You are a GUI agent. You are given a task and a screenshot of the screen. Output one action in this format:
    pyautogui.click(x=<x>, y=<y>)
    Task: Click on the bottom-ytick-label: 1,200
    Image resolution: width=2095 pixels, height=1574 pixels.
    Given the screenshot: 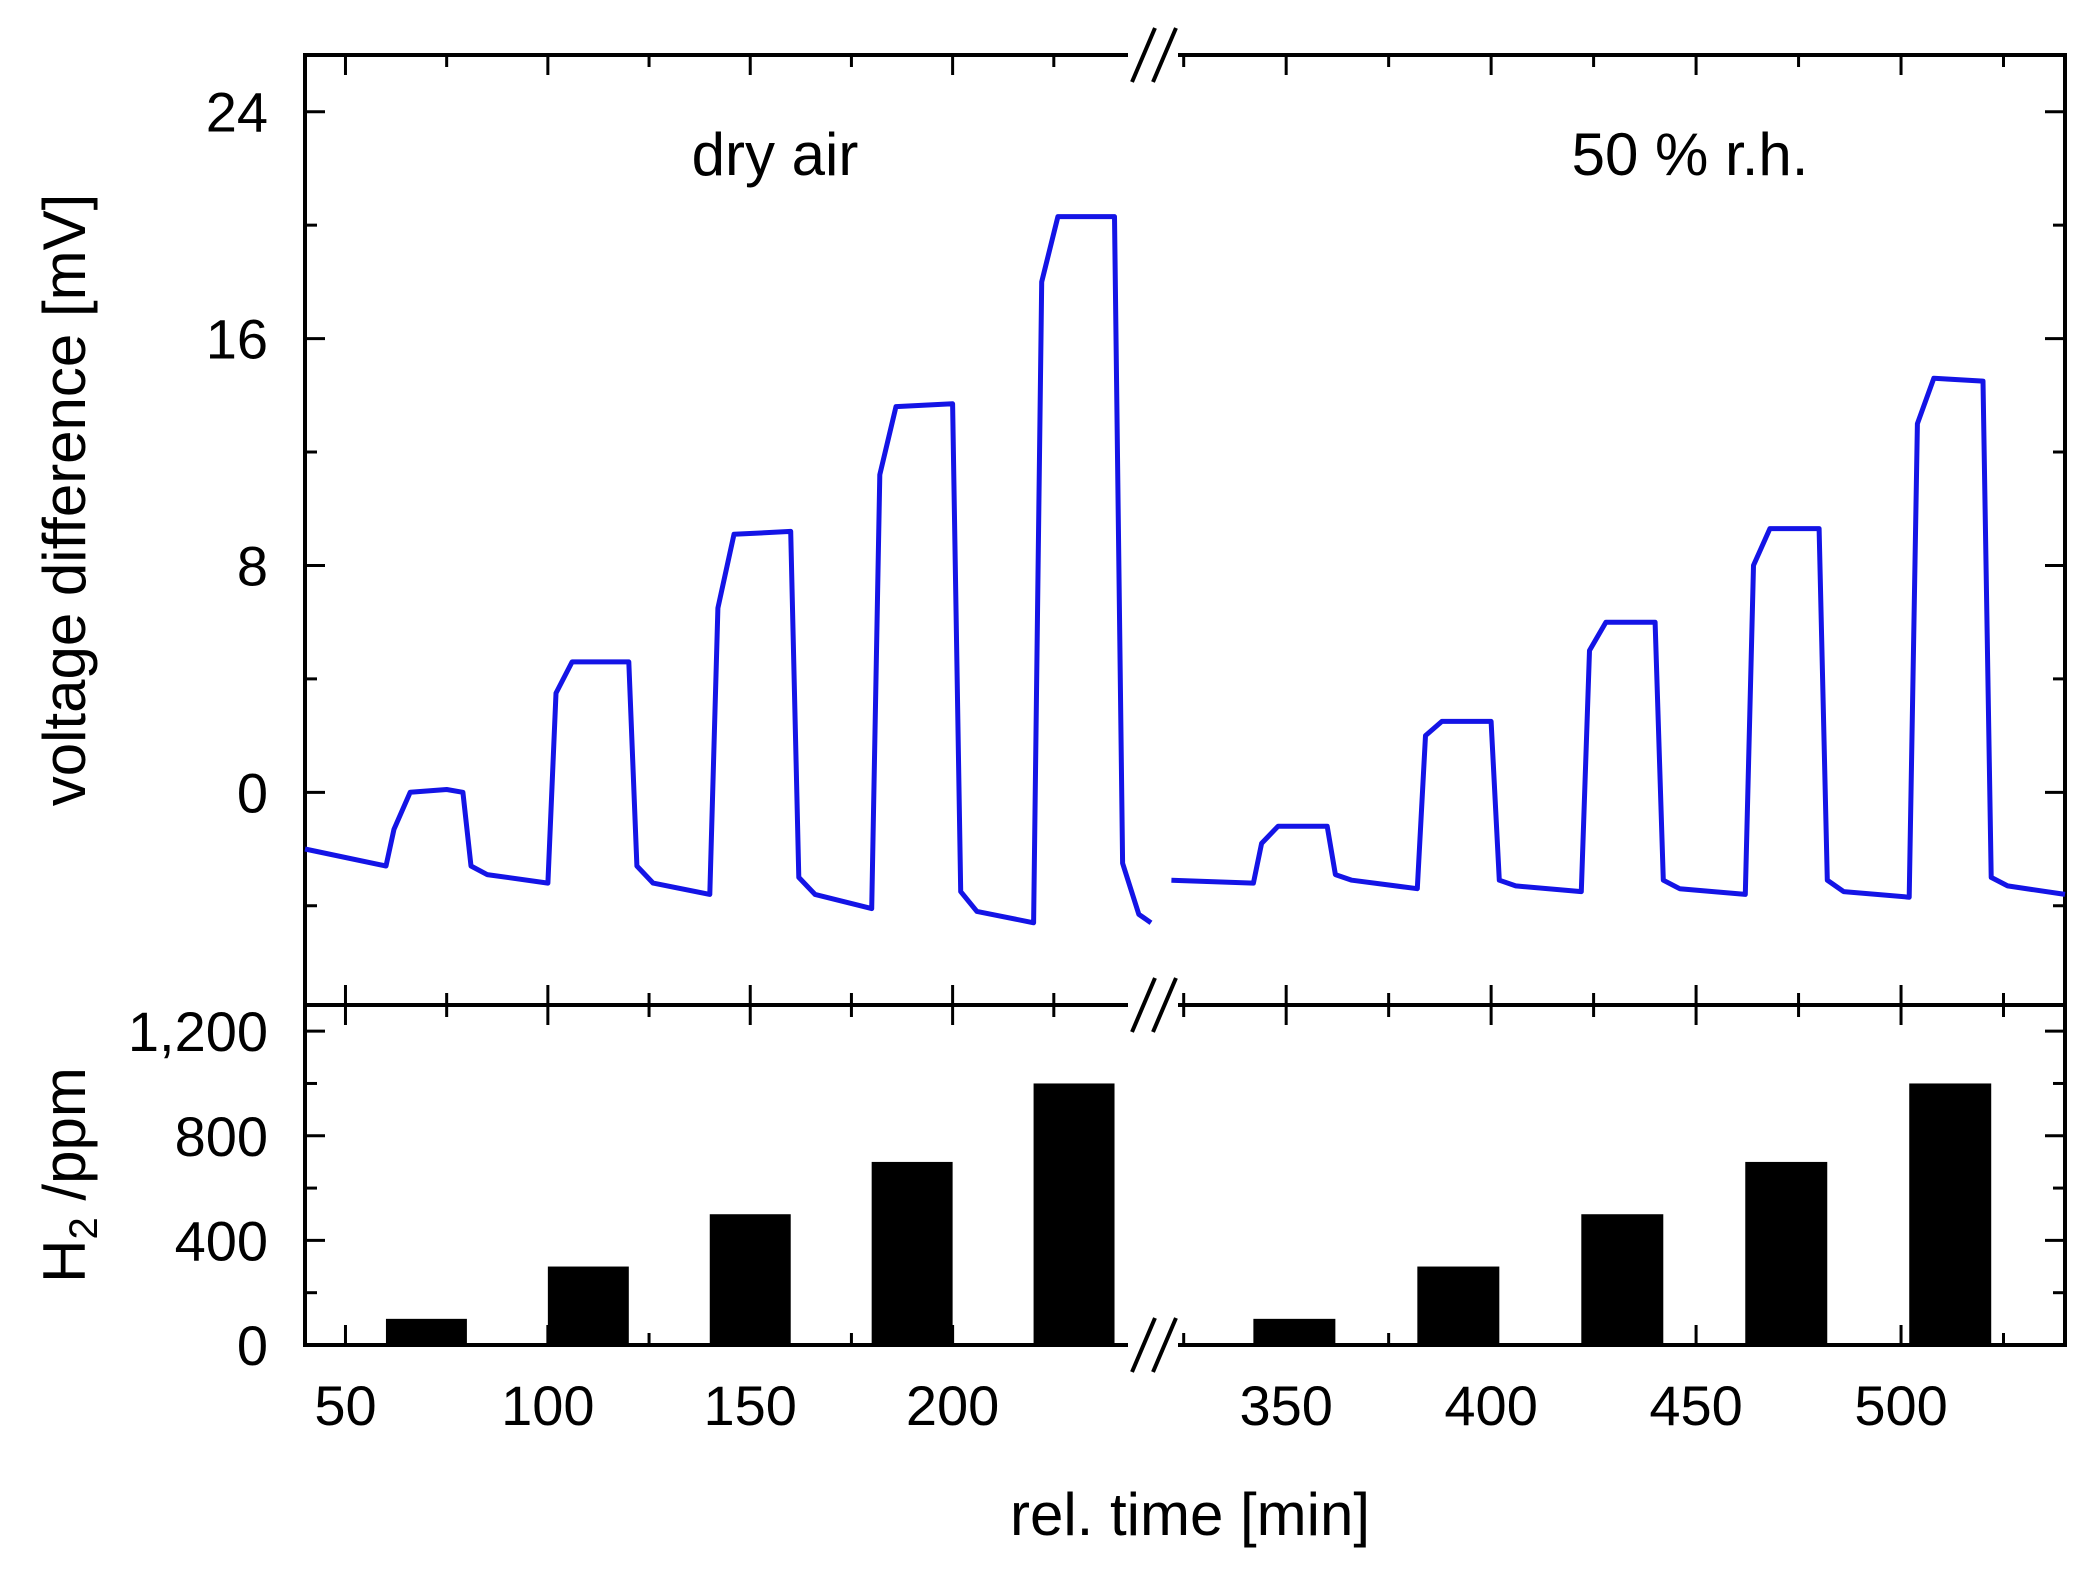 What is the action you would take?
    pyautogui.click(x=198, y=1031)
    